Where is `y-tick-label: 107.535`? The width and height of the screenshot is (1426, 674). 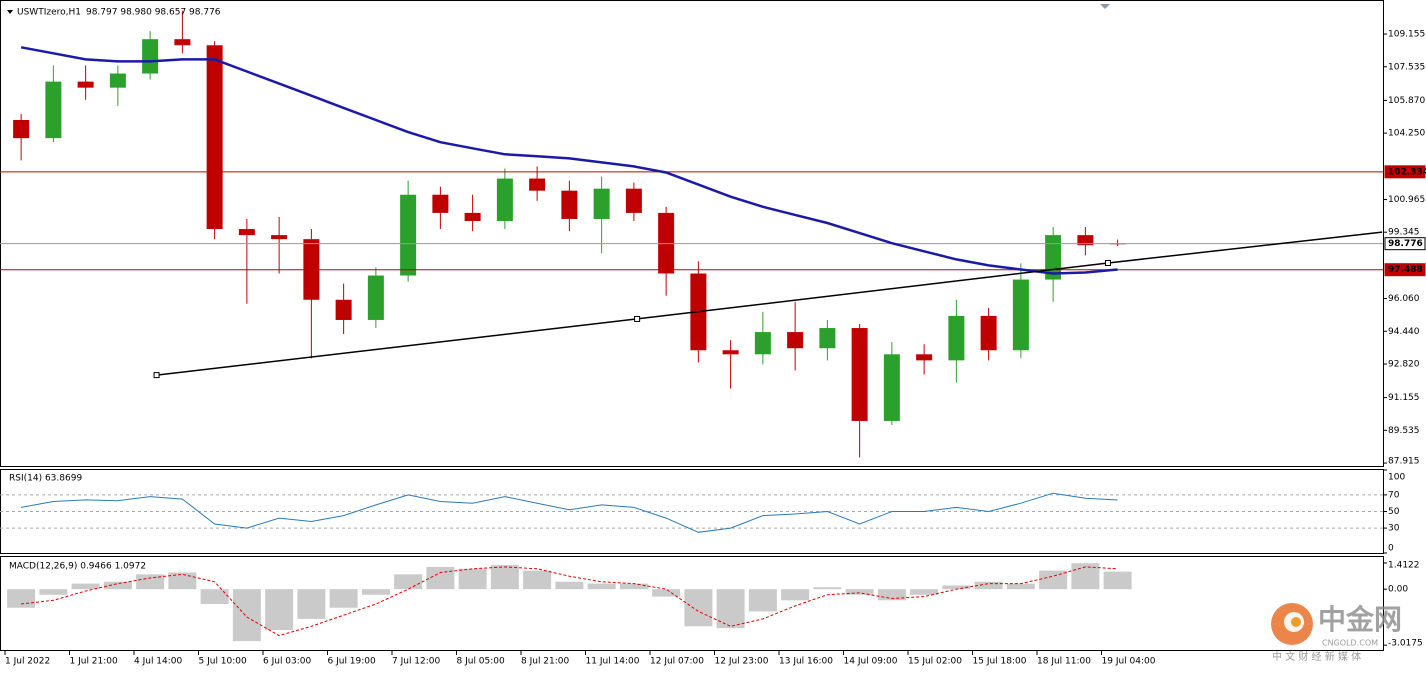
y-tick-label: 107.535 is located at coordinates (1406, 67).